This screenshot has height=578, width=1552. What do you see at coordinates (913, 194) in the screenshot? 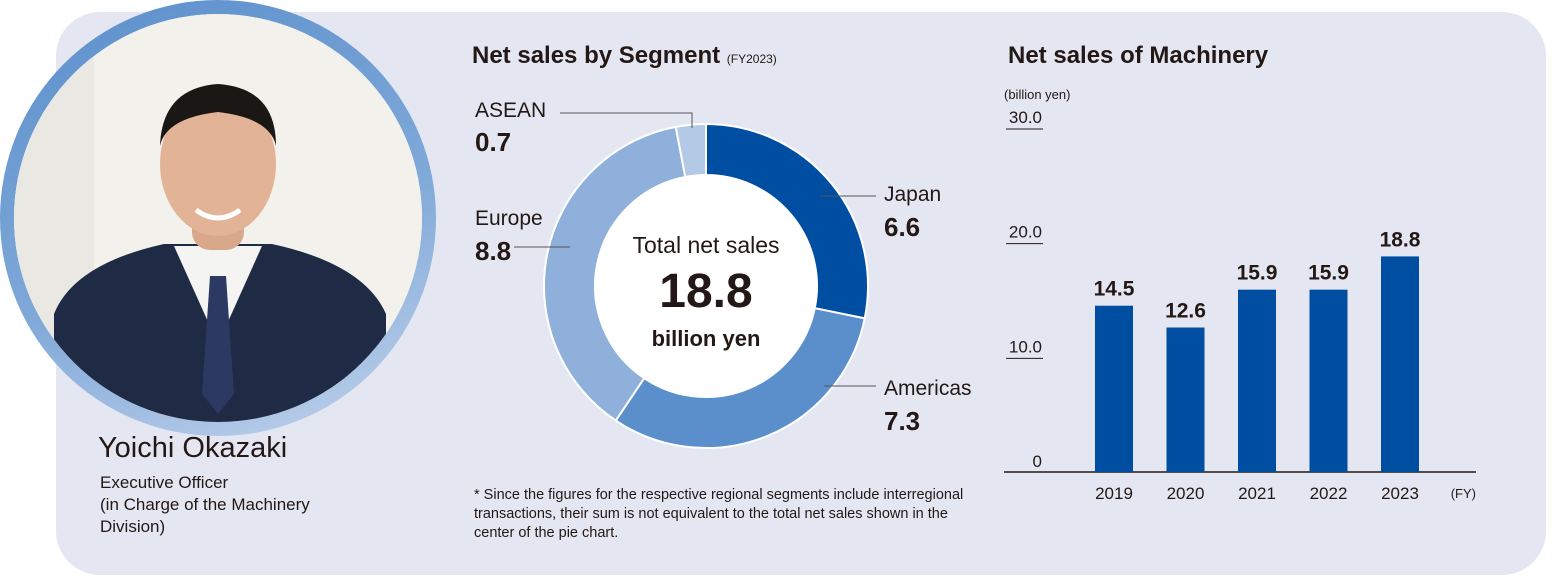
I see `segment-label-japan: Japan` at bounding box center [913, 194].